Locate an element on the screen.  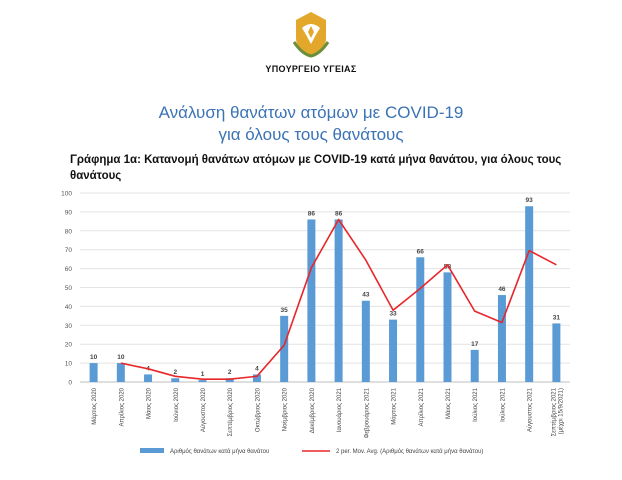
x-tick-label: Ιανουάριος 2021 is located at coordinates (339, 409).